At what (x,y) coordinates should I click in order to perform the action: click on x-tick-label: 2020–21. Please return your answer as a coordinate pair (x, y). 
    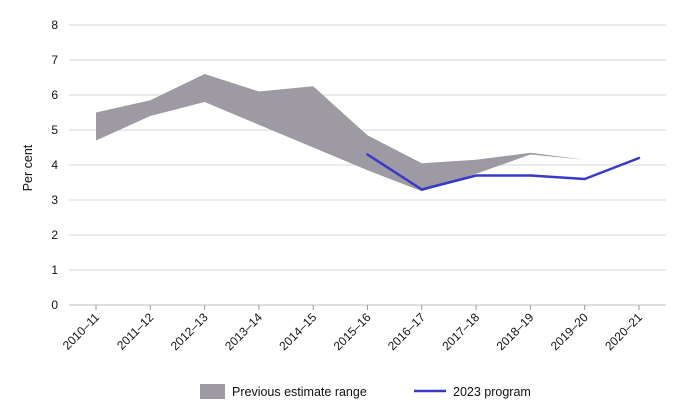
    Looking at the image, I should click on (623, 331).